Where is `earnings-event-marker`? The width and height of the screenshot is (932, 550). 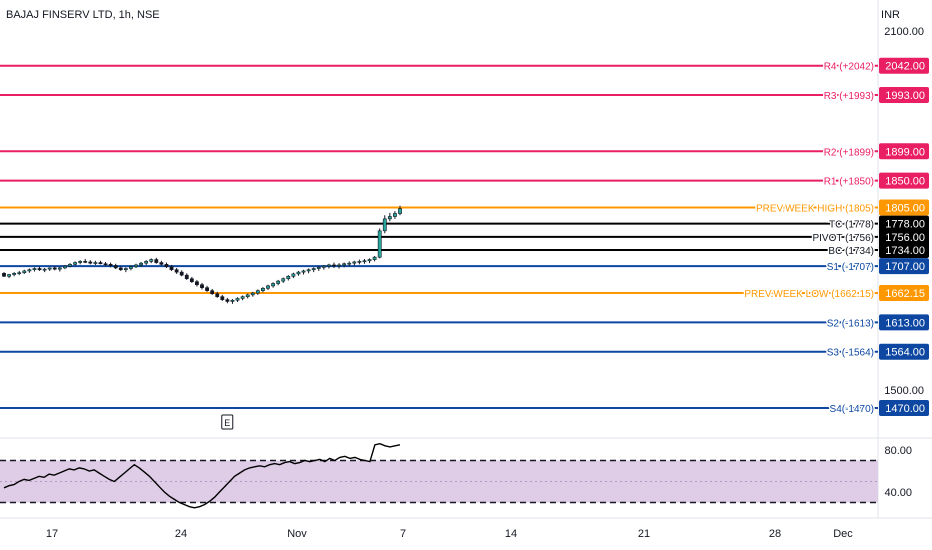
earnings-event-marker is located at coordinates (227, 422).